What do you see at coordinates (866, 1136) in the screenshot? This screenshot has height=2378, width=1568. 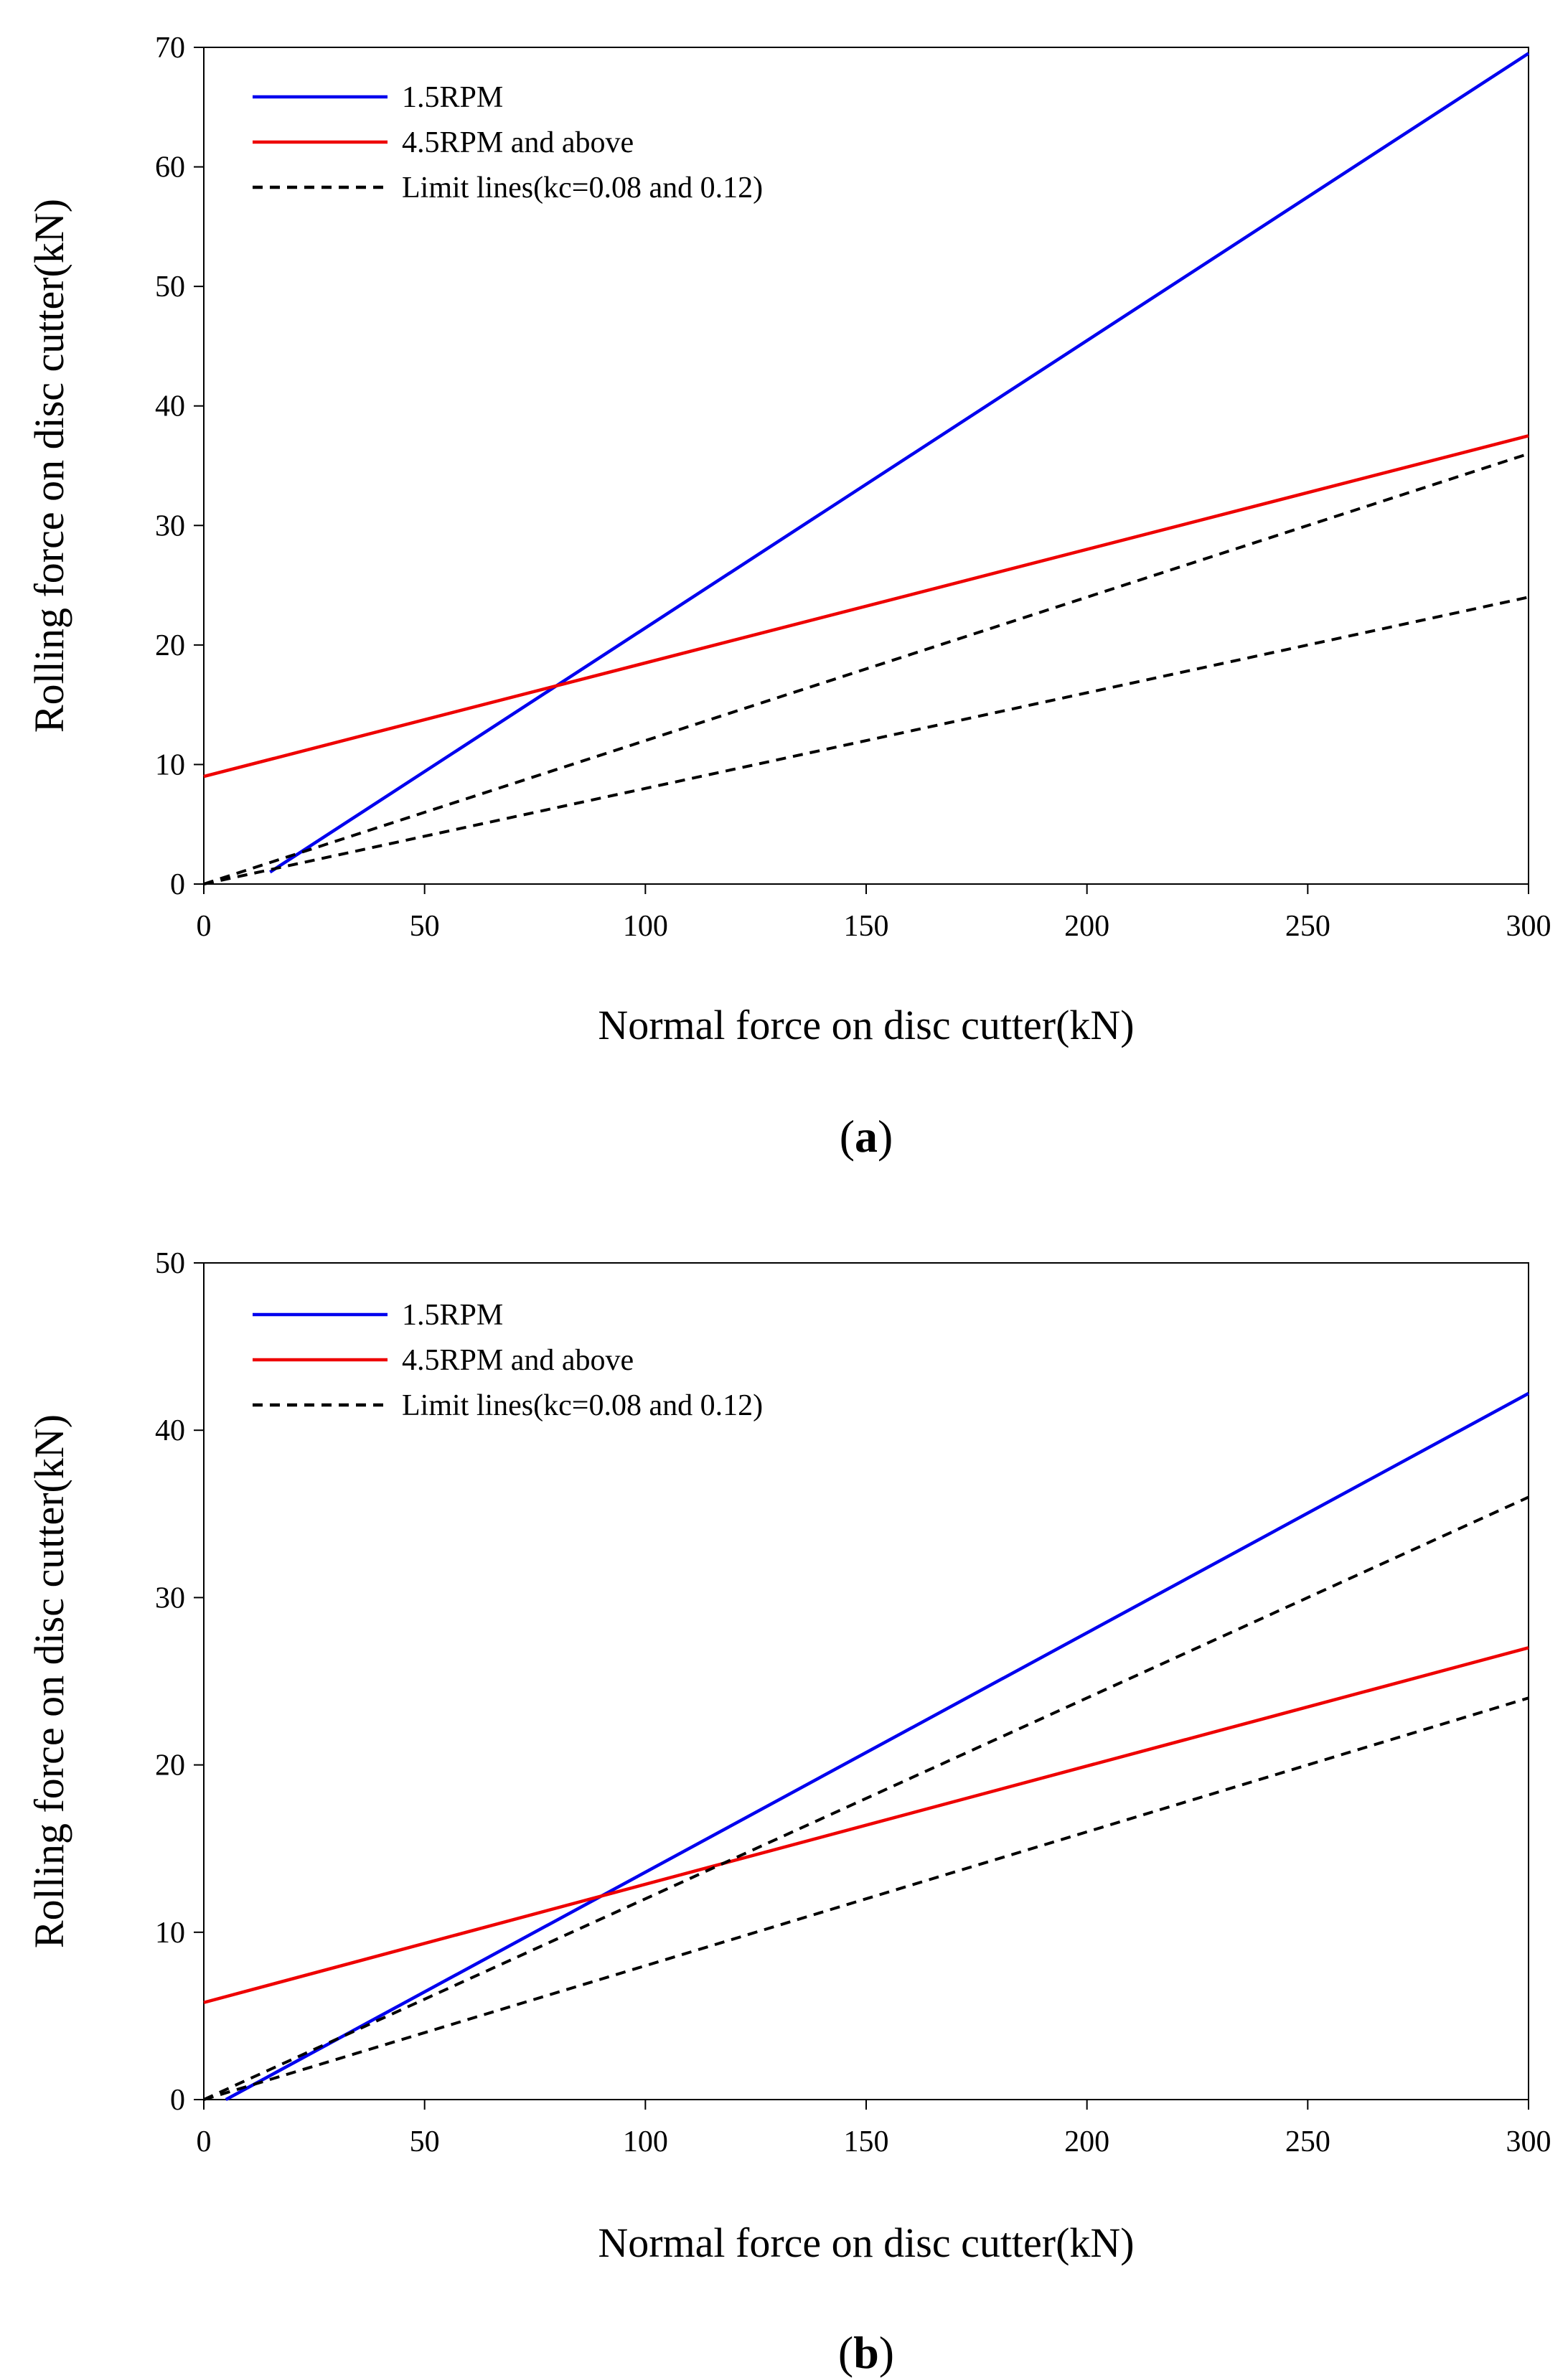 I see `panel-label: (a)` at bounding box center [866, 1136].